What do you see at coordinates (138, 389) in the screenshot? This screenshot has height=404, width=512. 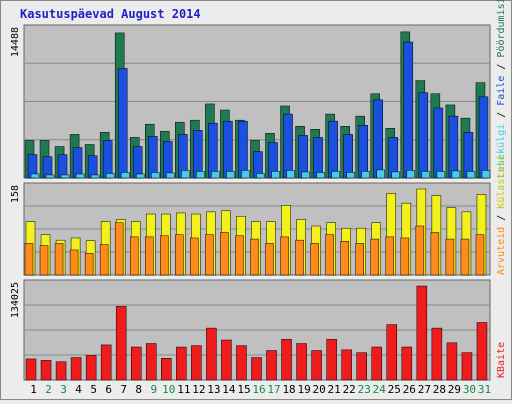 I see `x-tick-label: 8` at bounding box center [138, 389].